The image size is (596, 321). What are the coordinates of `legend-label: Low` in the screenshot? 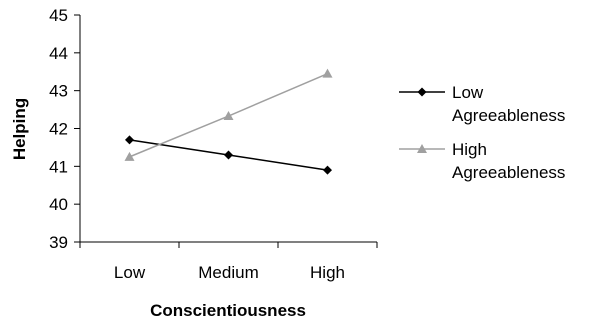 It's located at (468, 92).